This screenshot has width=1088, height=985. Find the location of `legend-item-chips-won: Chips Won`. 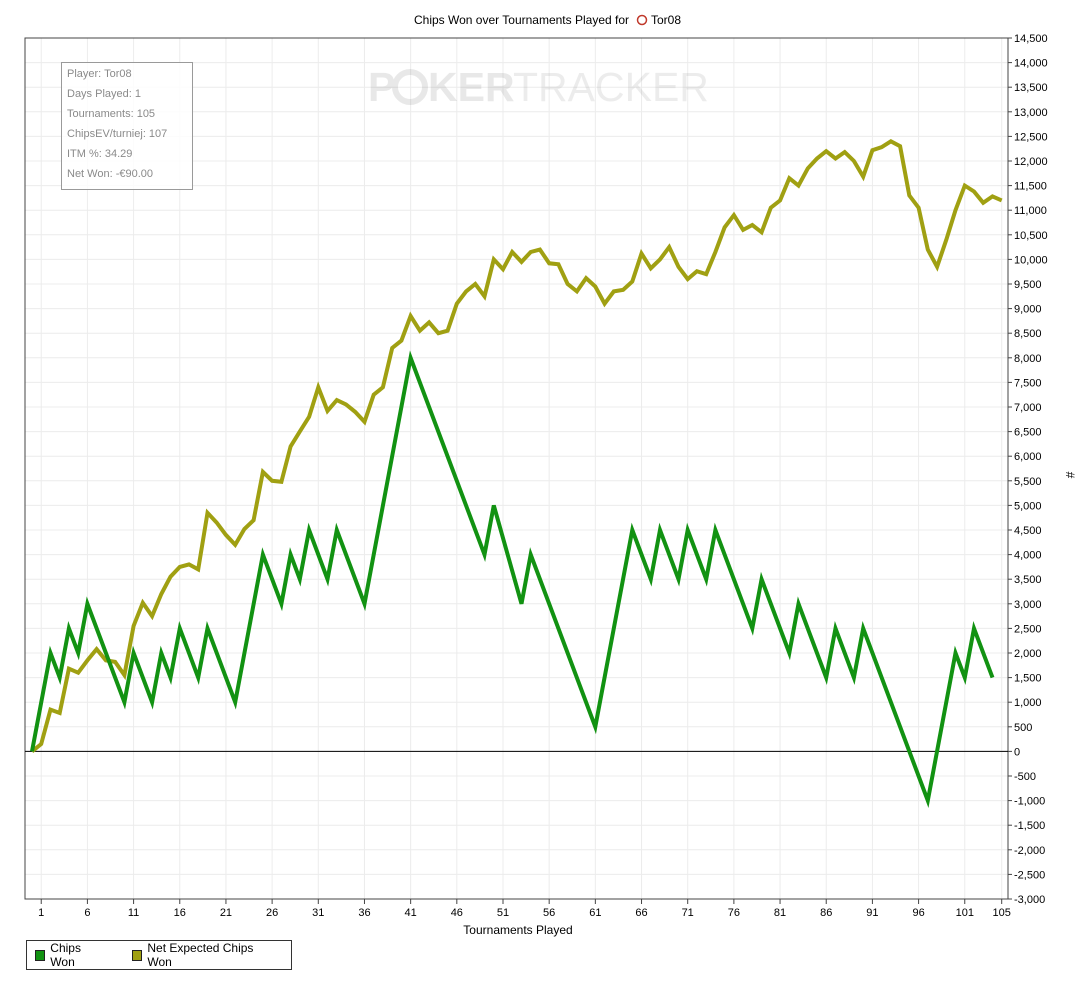

legend-item-chips-won: Chips Won is located at coordinates (69, 955).